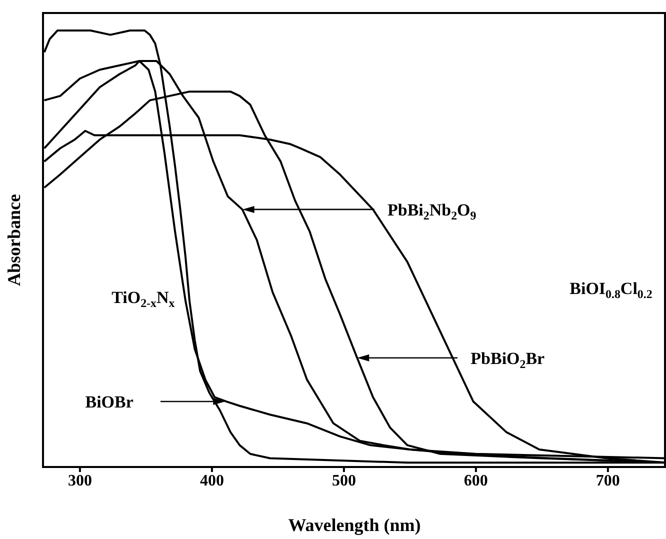 Image resolution: width=666 pixels, height=539 pixels. What do you see at coordinates (212, 481) in the screenshot?
I see `x-tick-label: 400` at bounding box center [212, 481].